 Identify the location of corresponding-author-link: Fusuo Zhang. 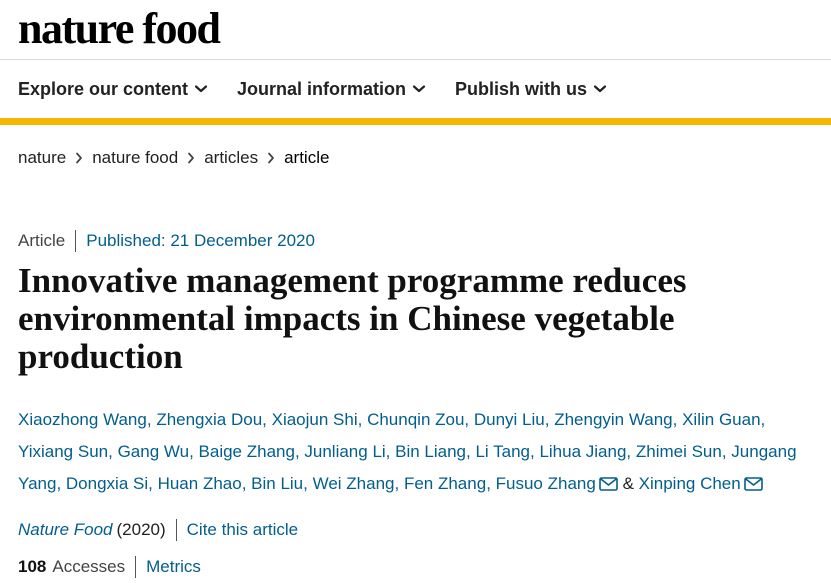
(545, 483).